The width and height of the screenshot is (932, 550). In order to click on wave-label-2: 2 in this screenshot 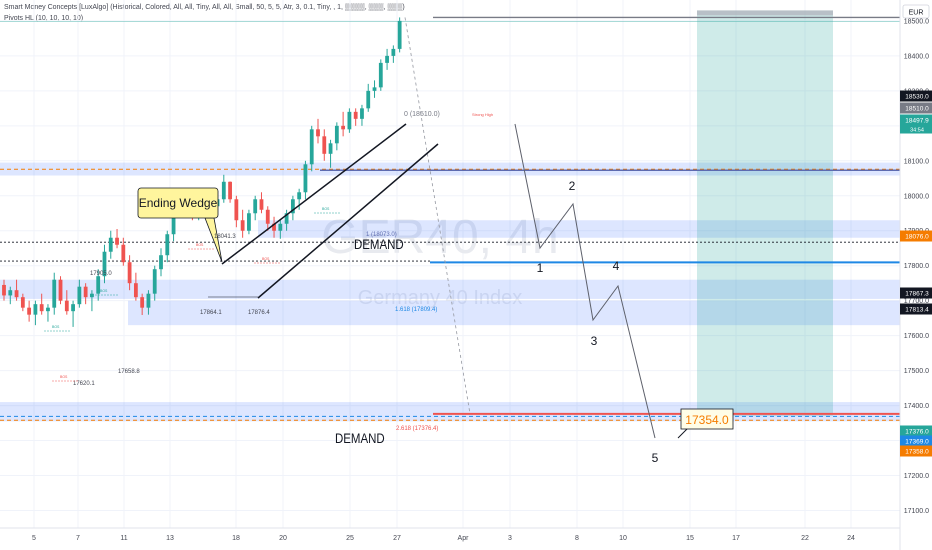, I will do `click(572, 186)`.